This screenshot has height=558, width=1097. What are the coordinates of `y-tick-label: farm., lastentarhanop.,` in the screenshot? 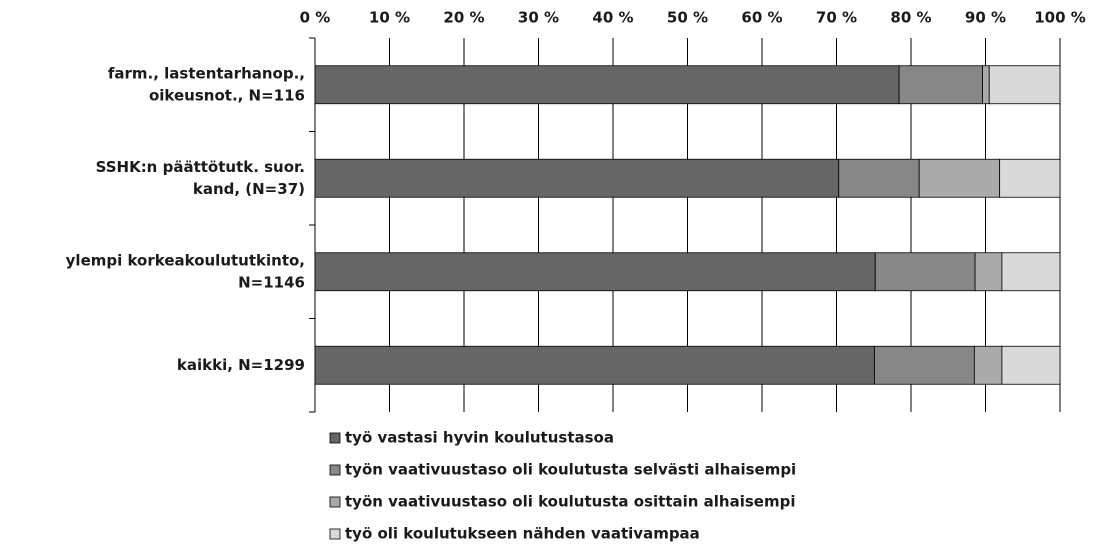 It's located at (206, 73).